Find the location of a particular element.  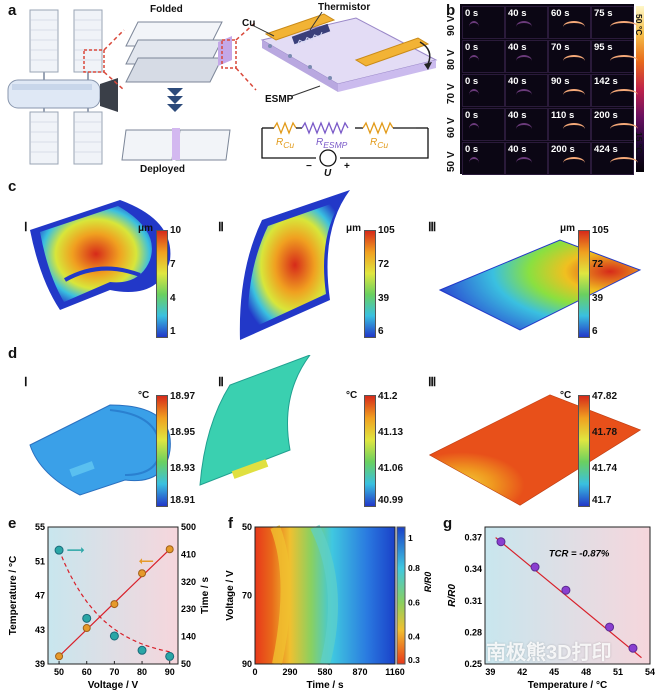

colorbar-c3 is located at coordinates (584, 284).